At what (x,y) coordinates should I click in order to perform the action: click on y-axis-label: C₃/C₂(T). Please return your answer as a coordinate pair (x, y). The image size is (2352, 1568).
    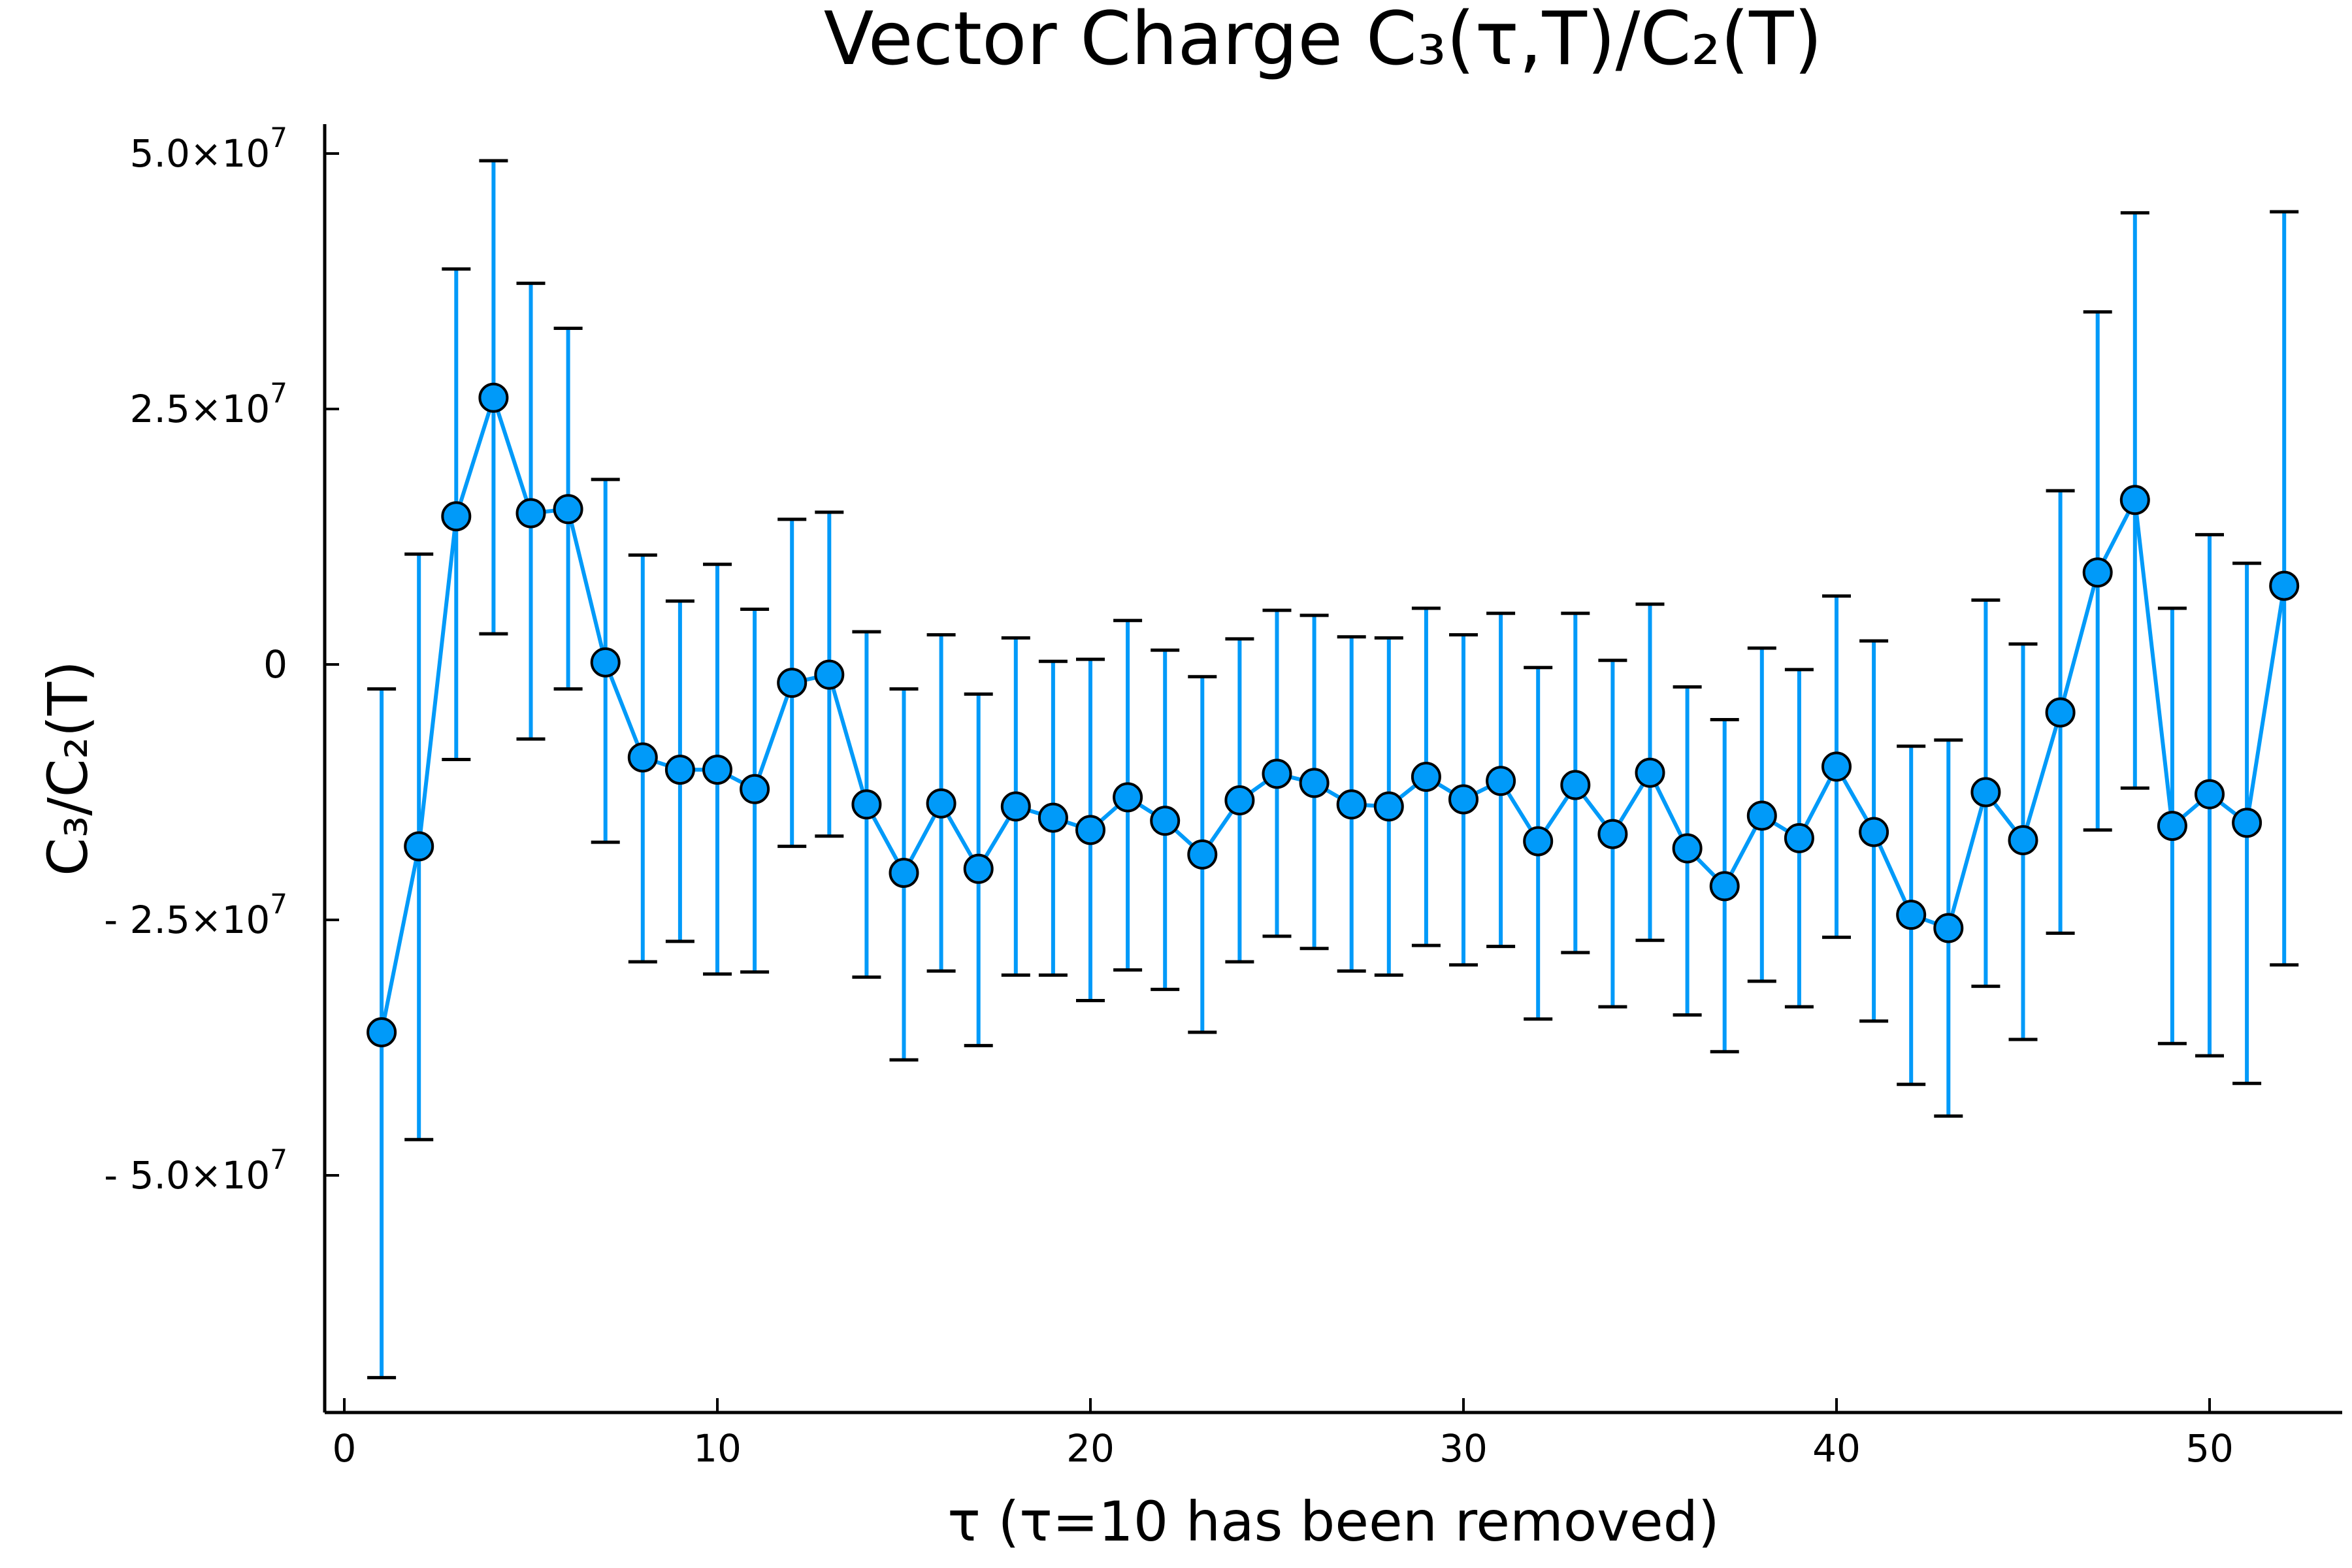
    Looking at the image, I should click on (68, 768).